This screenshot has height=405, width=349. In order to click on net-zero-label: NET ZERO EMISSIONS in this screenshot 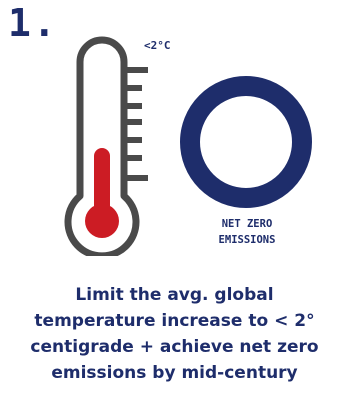, I will do `click(247, 232)`.